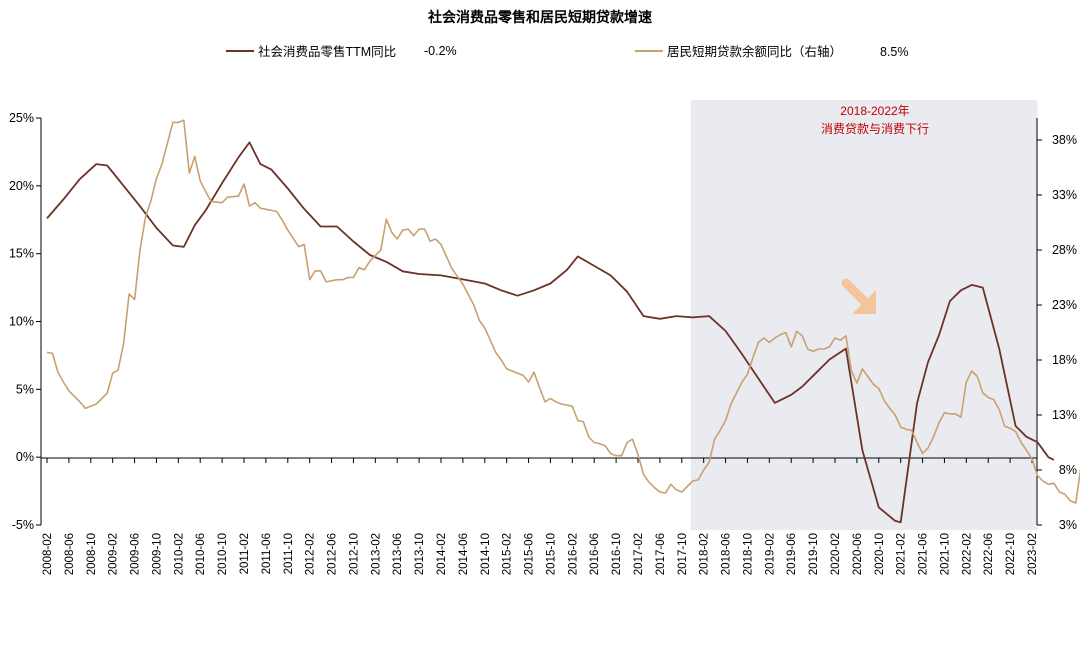 The width and height of the screenshot is (1080, 647). What do you see at coordinates (639, 554) in the screenshot?
I see `x-tick-label: 2017-02` at bounding box center [639, 554].